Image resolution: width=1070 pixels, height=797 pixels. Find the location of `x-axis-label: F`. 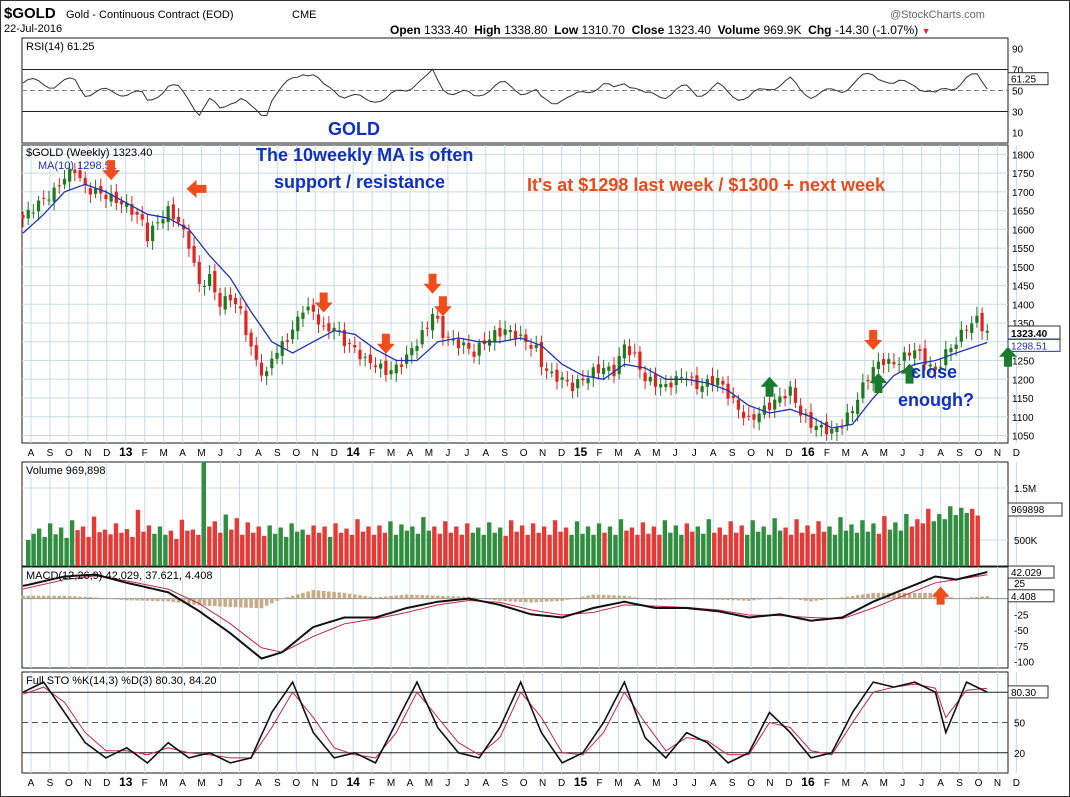

x-axis-label: F is located at coordinates (827, 783).